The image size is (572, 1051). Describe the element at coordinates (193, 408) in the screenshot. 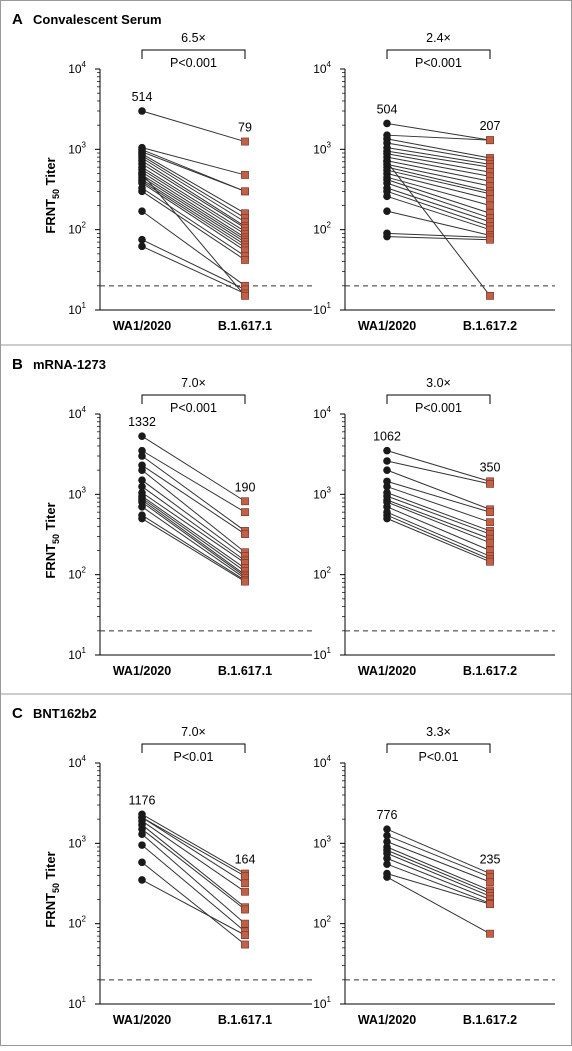

I see `p-value-label: P<0.001` at that location.